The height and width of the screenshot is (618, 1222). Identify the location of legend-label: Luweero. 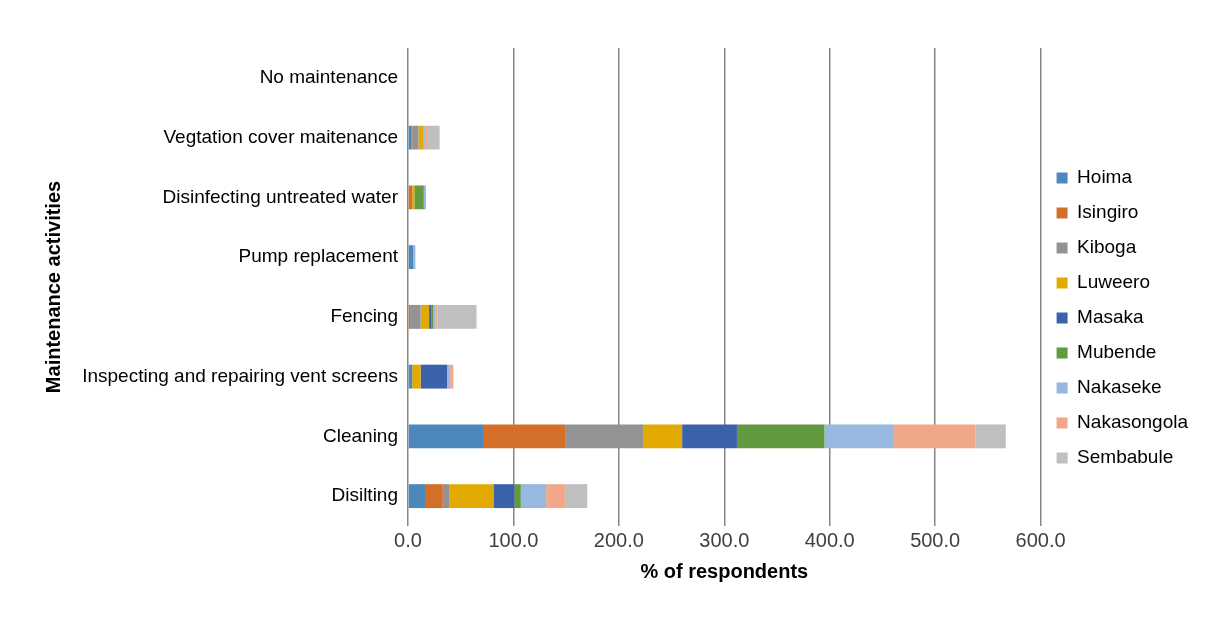
(1113, 282).